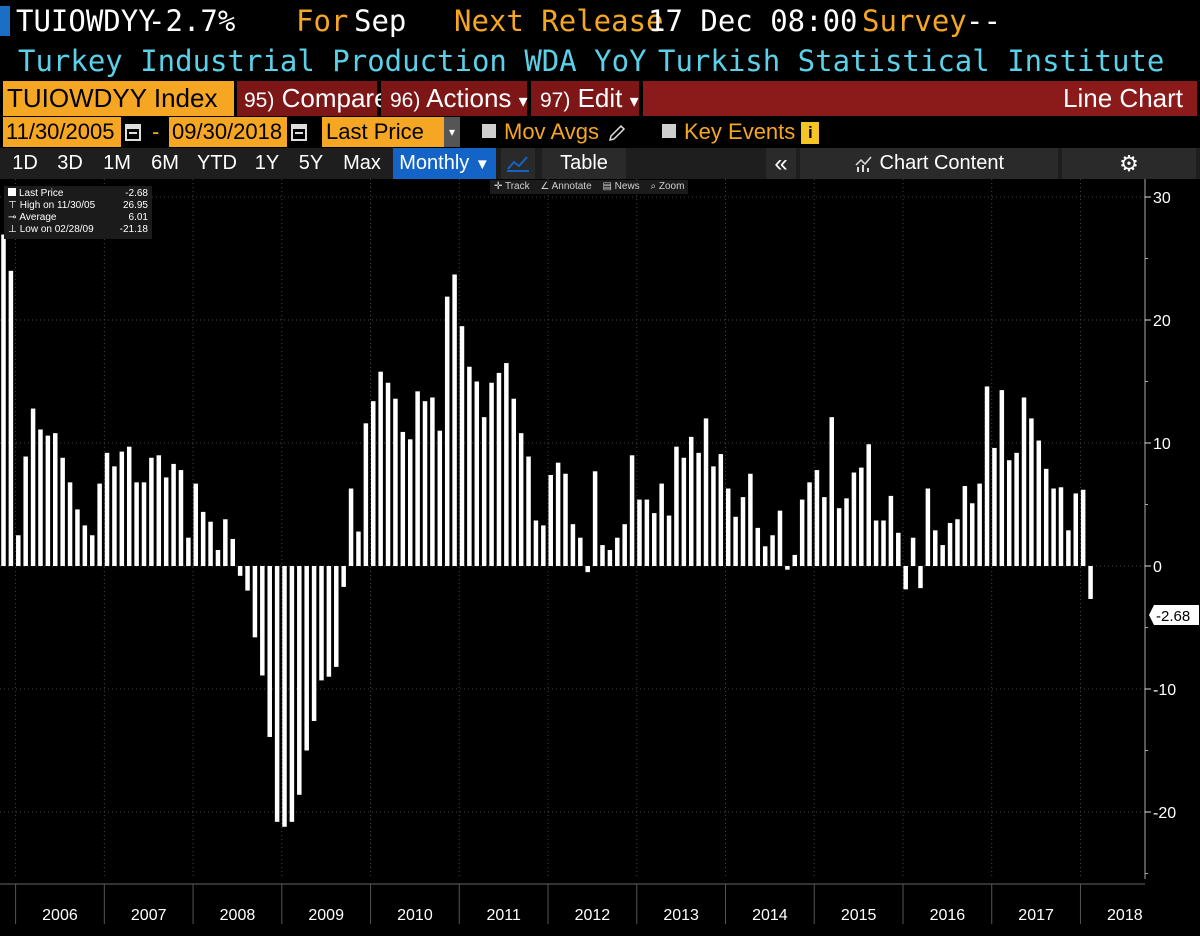 The height and width of the screenshot is (936, 1200). I want to click on security-field: TUIOWDYY Index, so click(118, 98).